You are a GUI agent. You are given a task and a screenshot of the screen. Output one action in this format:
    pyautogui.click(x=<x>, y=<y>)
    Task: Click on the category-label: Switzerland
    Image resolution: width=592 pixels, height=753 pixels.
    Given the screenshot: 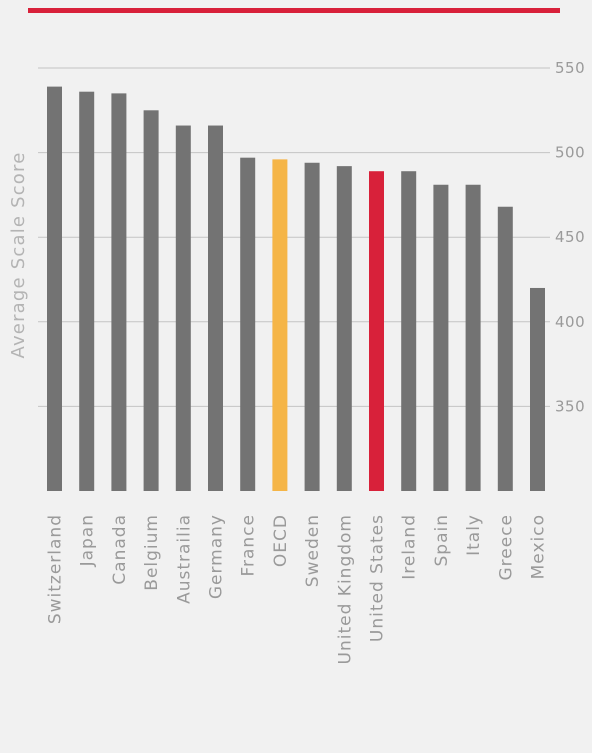 What is the action you would take?
    pyautogui.click(x=56, y=569)
    